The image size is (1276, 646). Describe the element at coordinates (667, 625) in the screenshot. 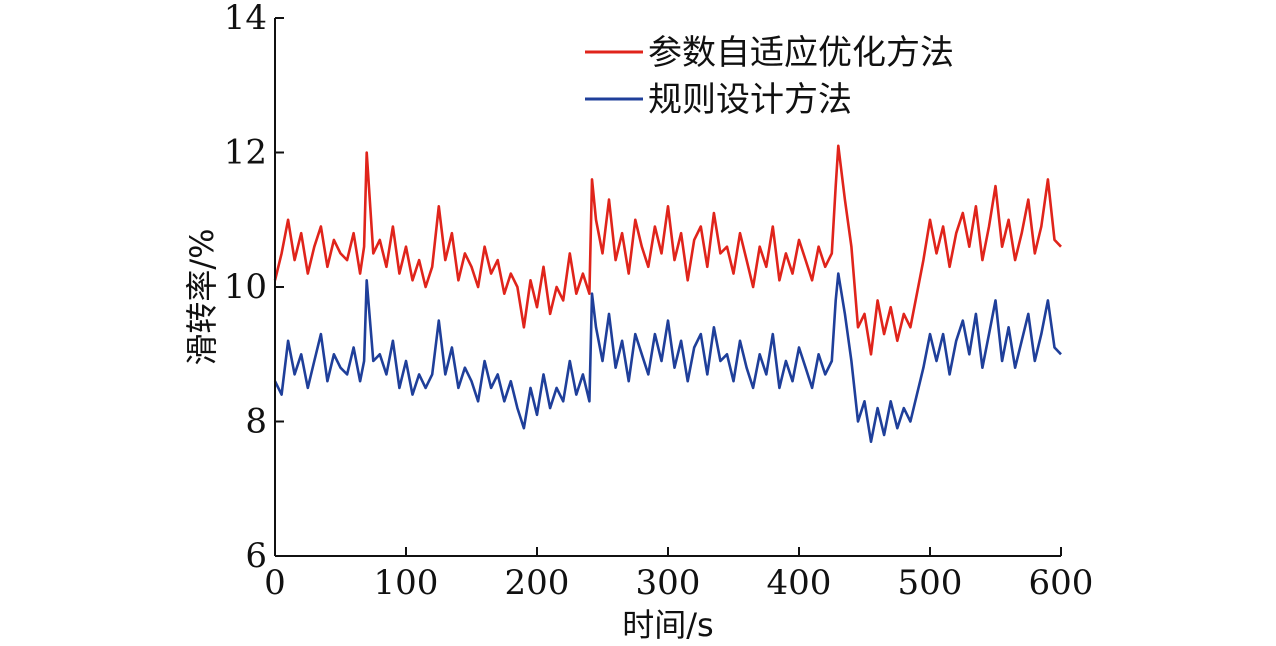

I see `x-axis-label: 时间/s` at that location.